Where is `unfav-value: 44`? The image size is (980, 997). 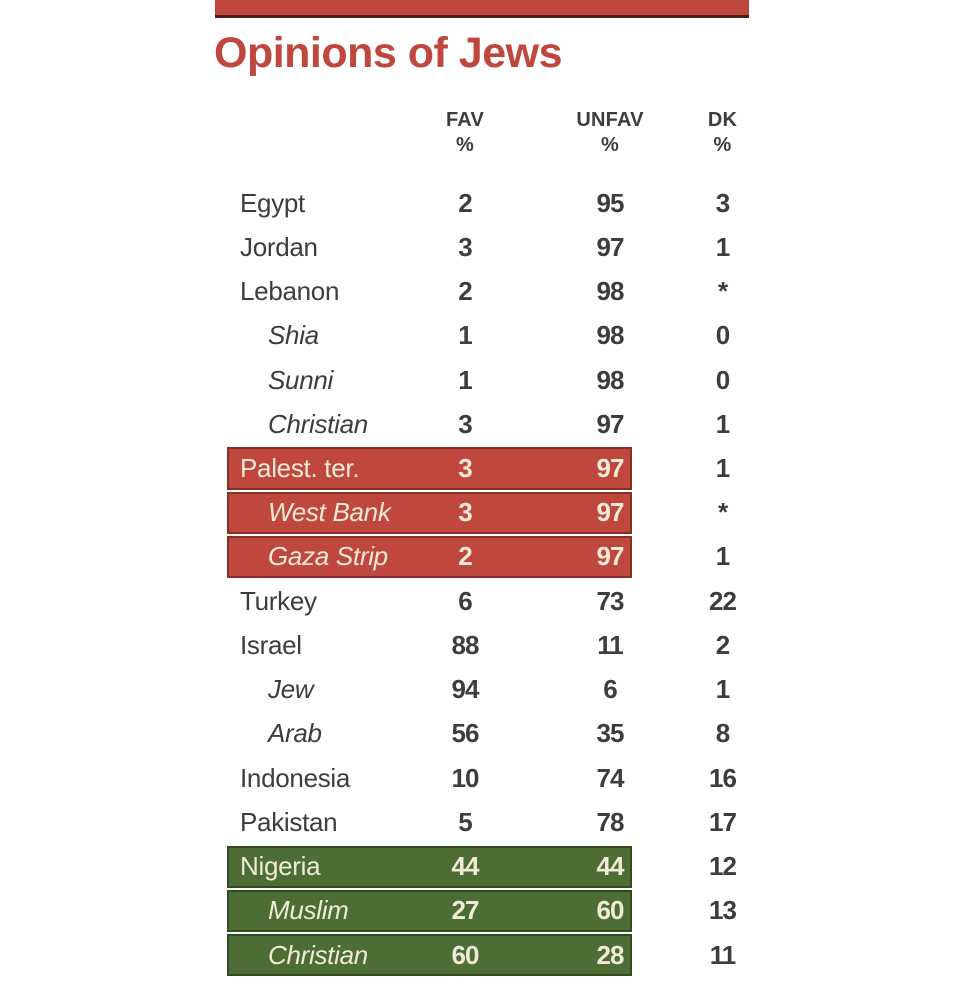
unfav-value: 44 is located at coordinates (610, 866).